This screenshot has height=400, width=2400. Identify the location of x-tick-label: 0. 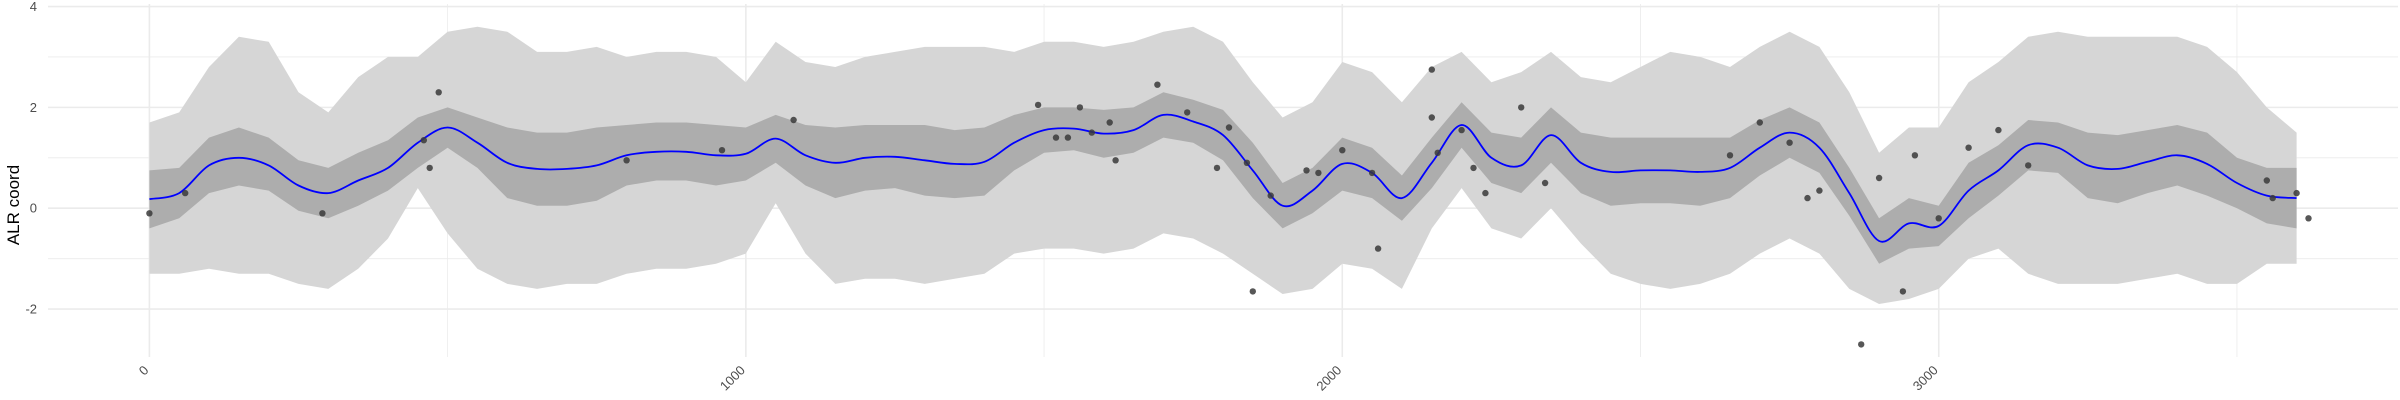
(144, 371).